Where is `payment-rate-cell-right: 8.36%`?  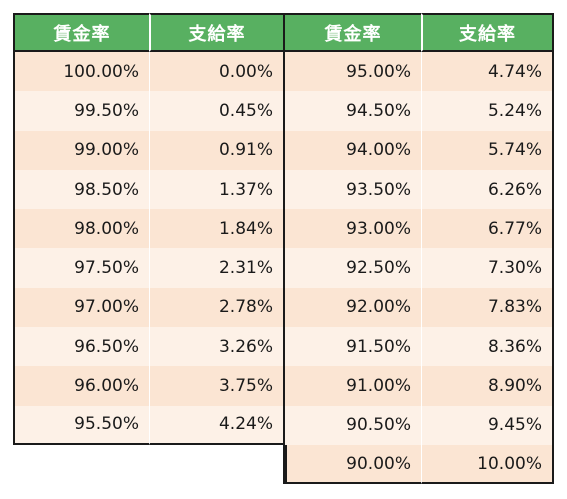 payment-rate-cell-right: 8.36% is located at coordinates (487, 347).